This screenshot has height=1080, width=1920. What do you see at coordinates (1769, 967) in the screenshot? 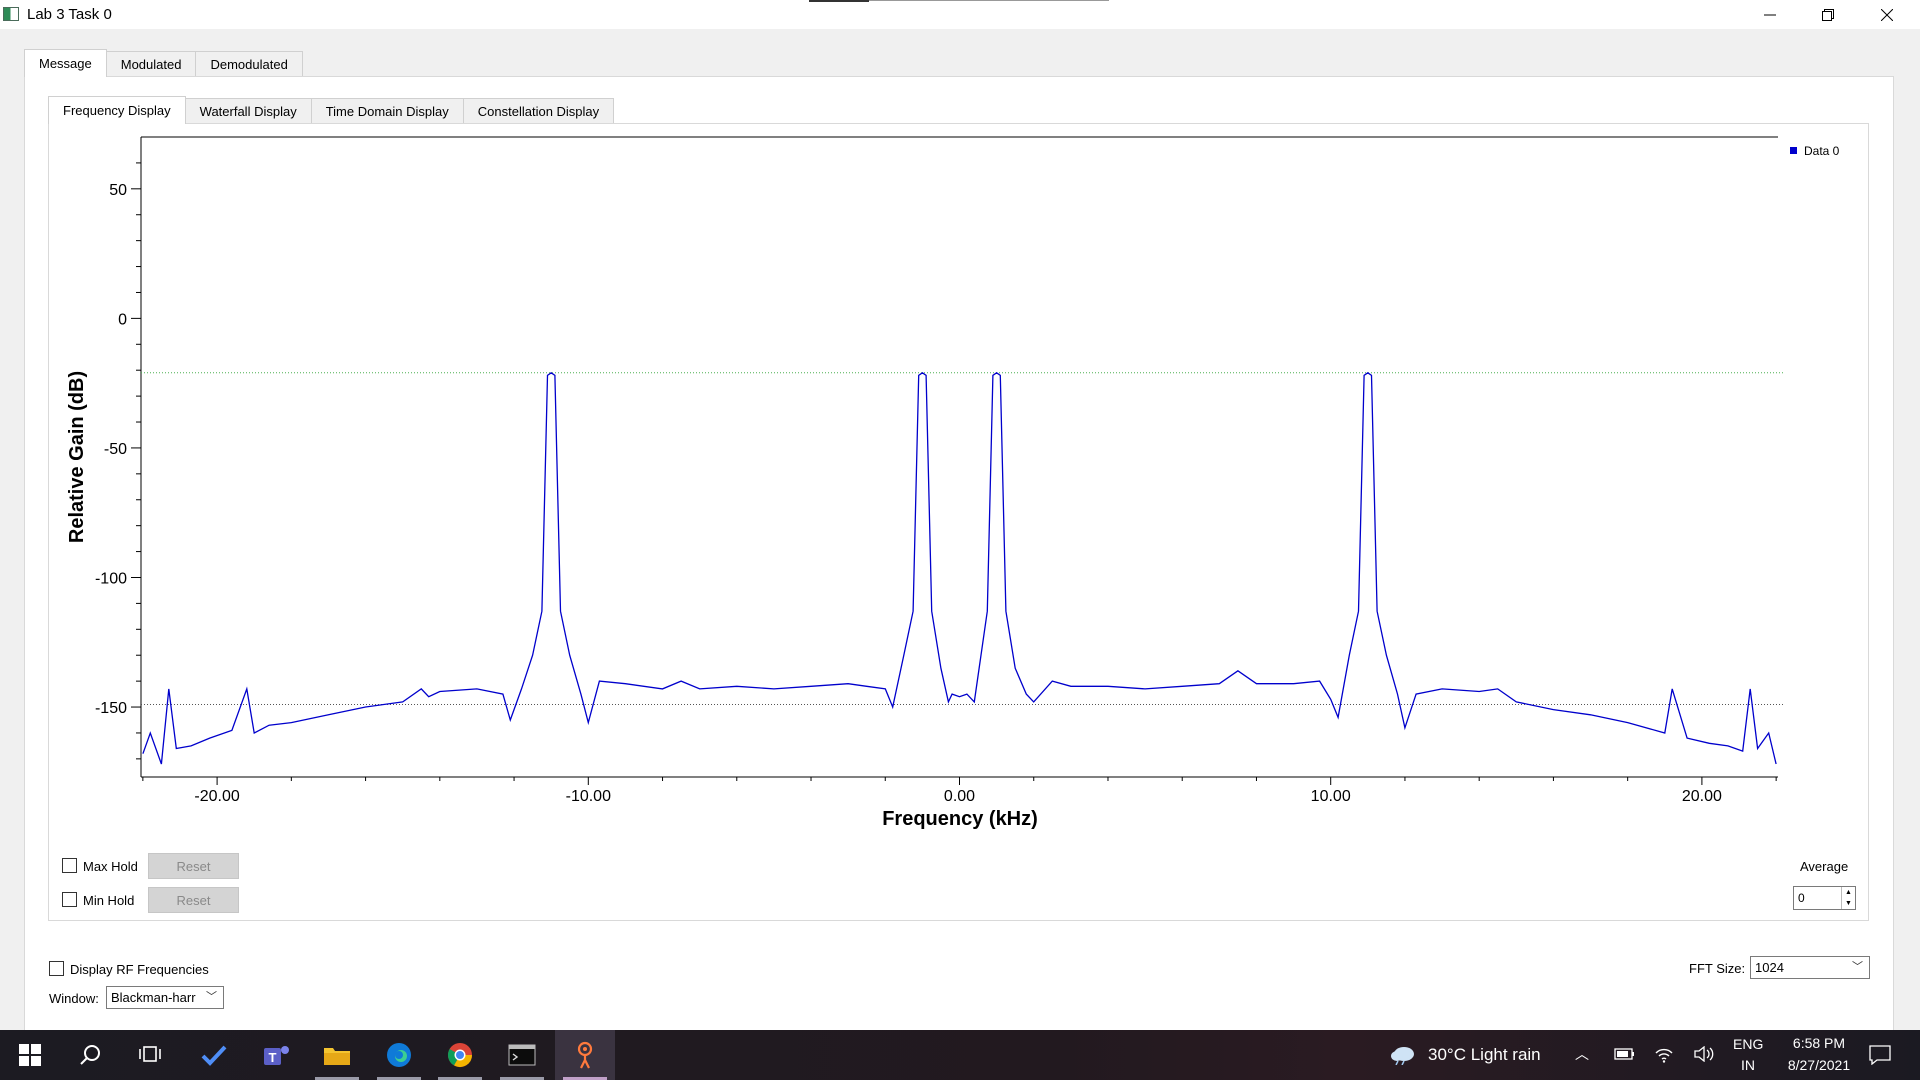
I see `fft-size-value: 1024` at bounding box center [1769, 967].